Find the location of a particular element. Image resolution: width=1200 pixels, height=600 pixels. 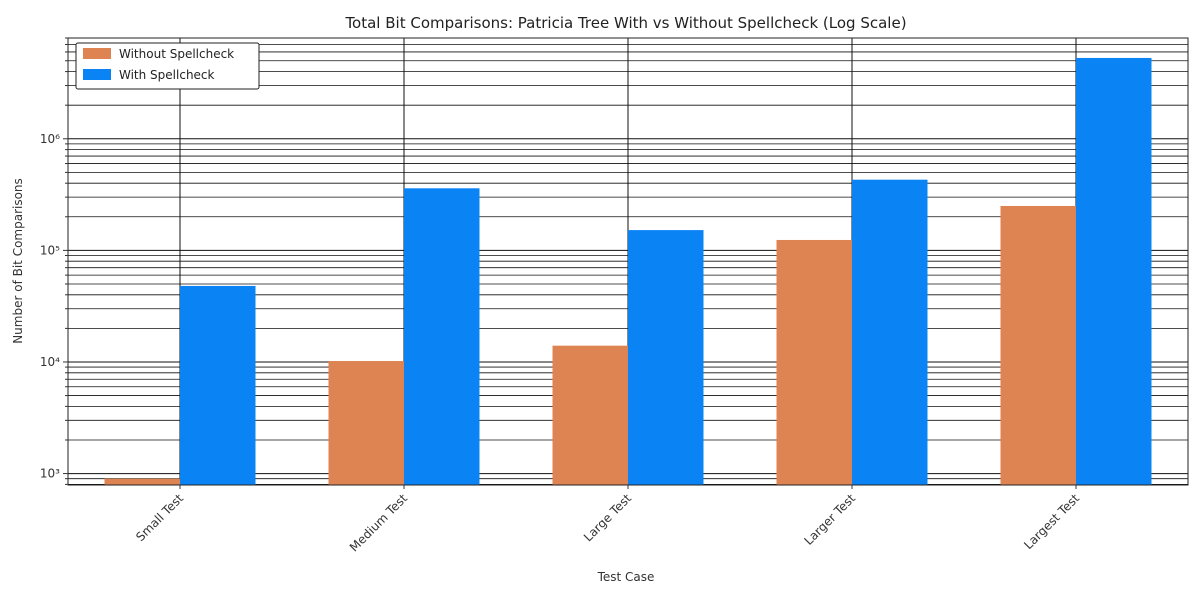

y-tick-label: 10⁵ is located at coordinates (50, 250).